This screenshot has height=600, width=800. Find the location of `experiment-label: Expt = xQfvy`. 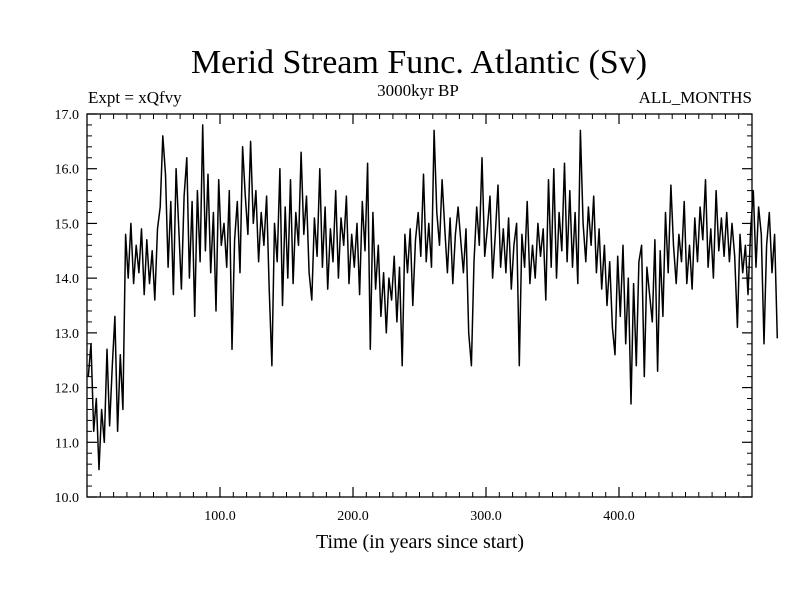

experiment-label: Expt = xQfvy is located at coordinates (135, 97).